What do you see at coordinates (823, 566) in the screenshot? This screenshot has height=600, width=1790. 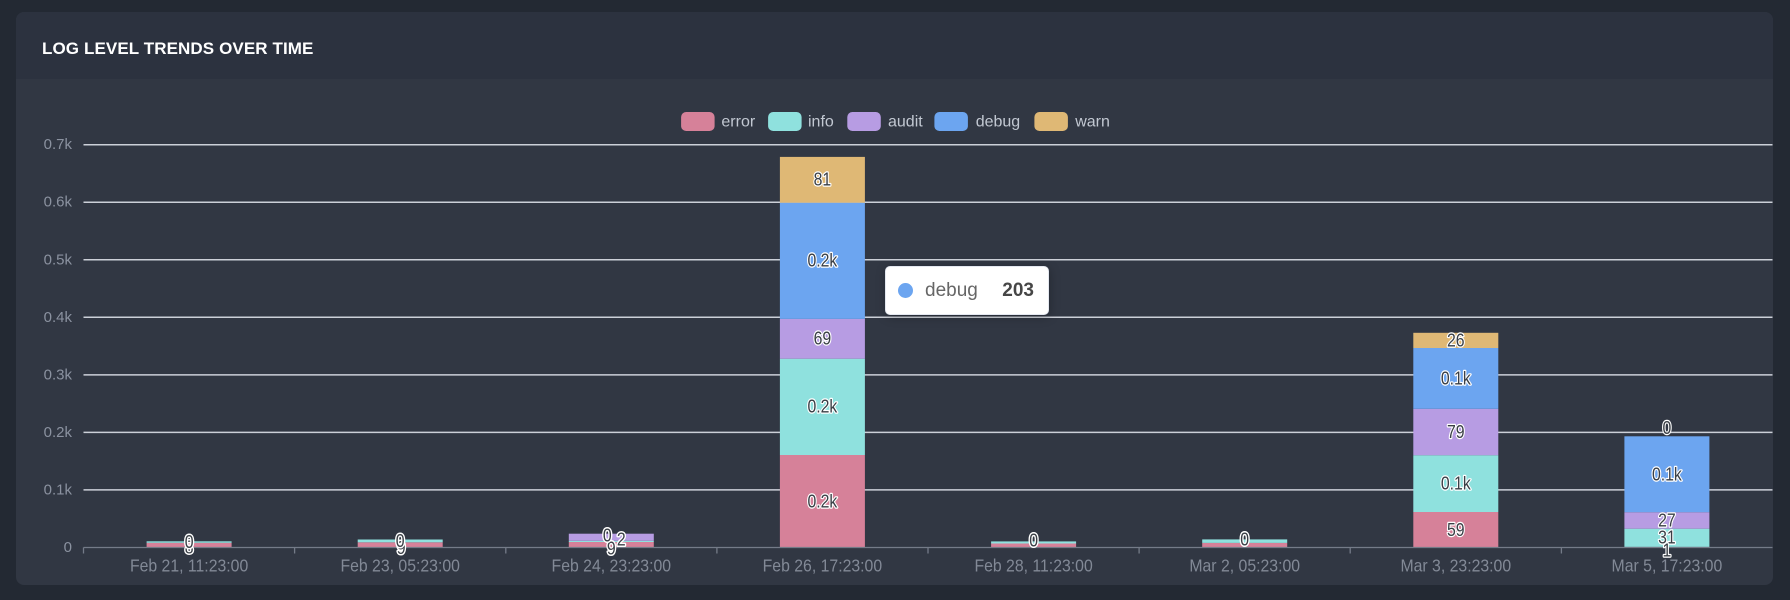 I see `svg-text: Feb 26, 17:23:00` at bounding box center [823, 566].